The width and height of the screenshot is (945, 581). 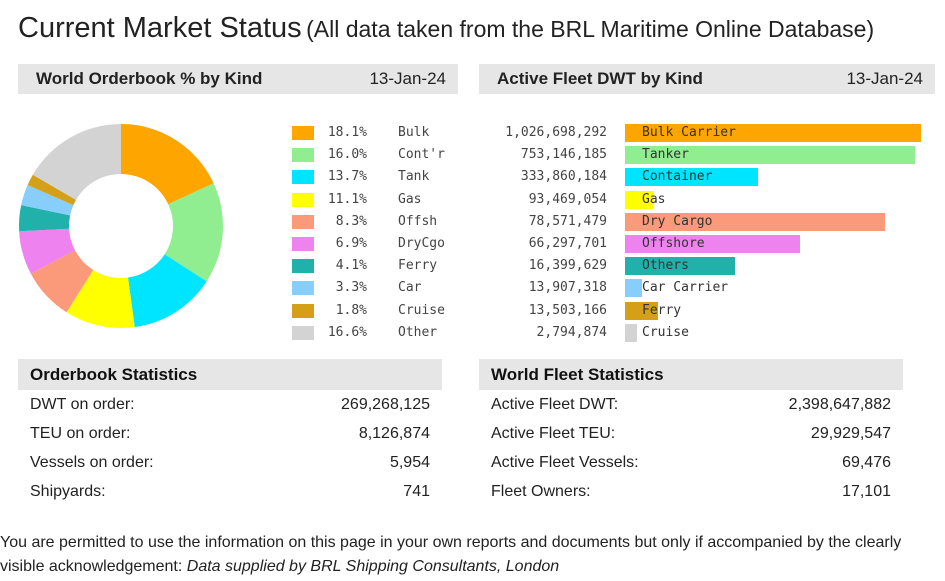 What do you see at coordinates (414, 177) in the screenshot?
I see `legend-kind: Tank` at bounding box center [414, 177].